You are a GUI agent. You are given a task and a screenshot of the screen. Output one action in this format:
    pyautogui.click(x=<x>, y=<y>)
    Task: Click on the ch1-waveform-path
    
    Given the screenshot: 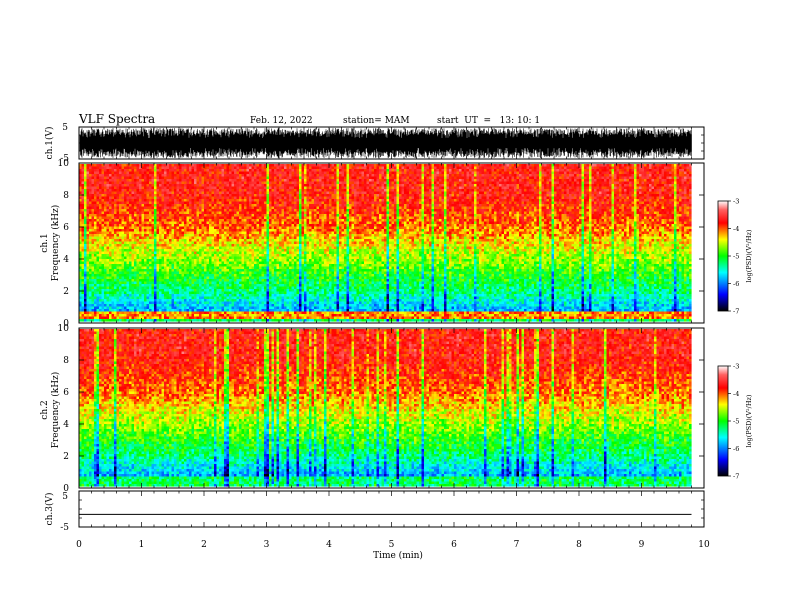 What is the action you would take?
    pyautogui.click(x=385, y=143)
    